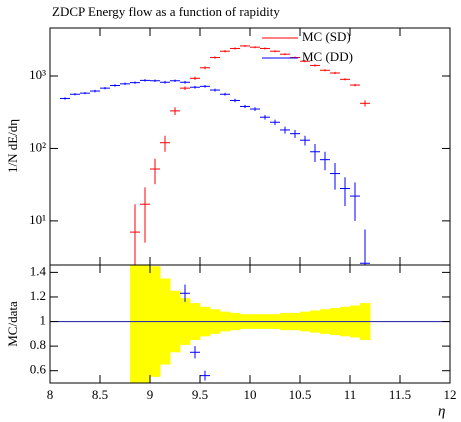 This screenshot has width=461, height=422. I want to click on y-tick-label: 10², so click(37, 146).